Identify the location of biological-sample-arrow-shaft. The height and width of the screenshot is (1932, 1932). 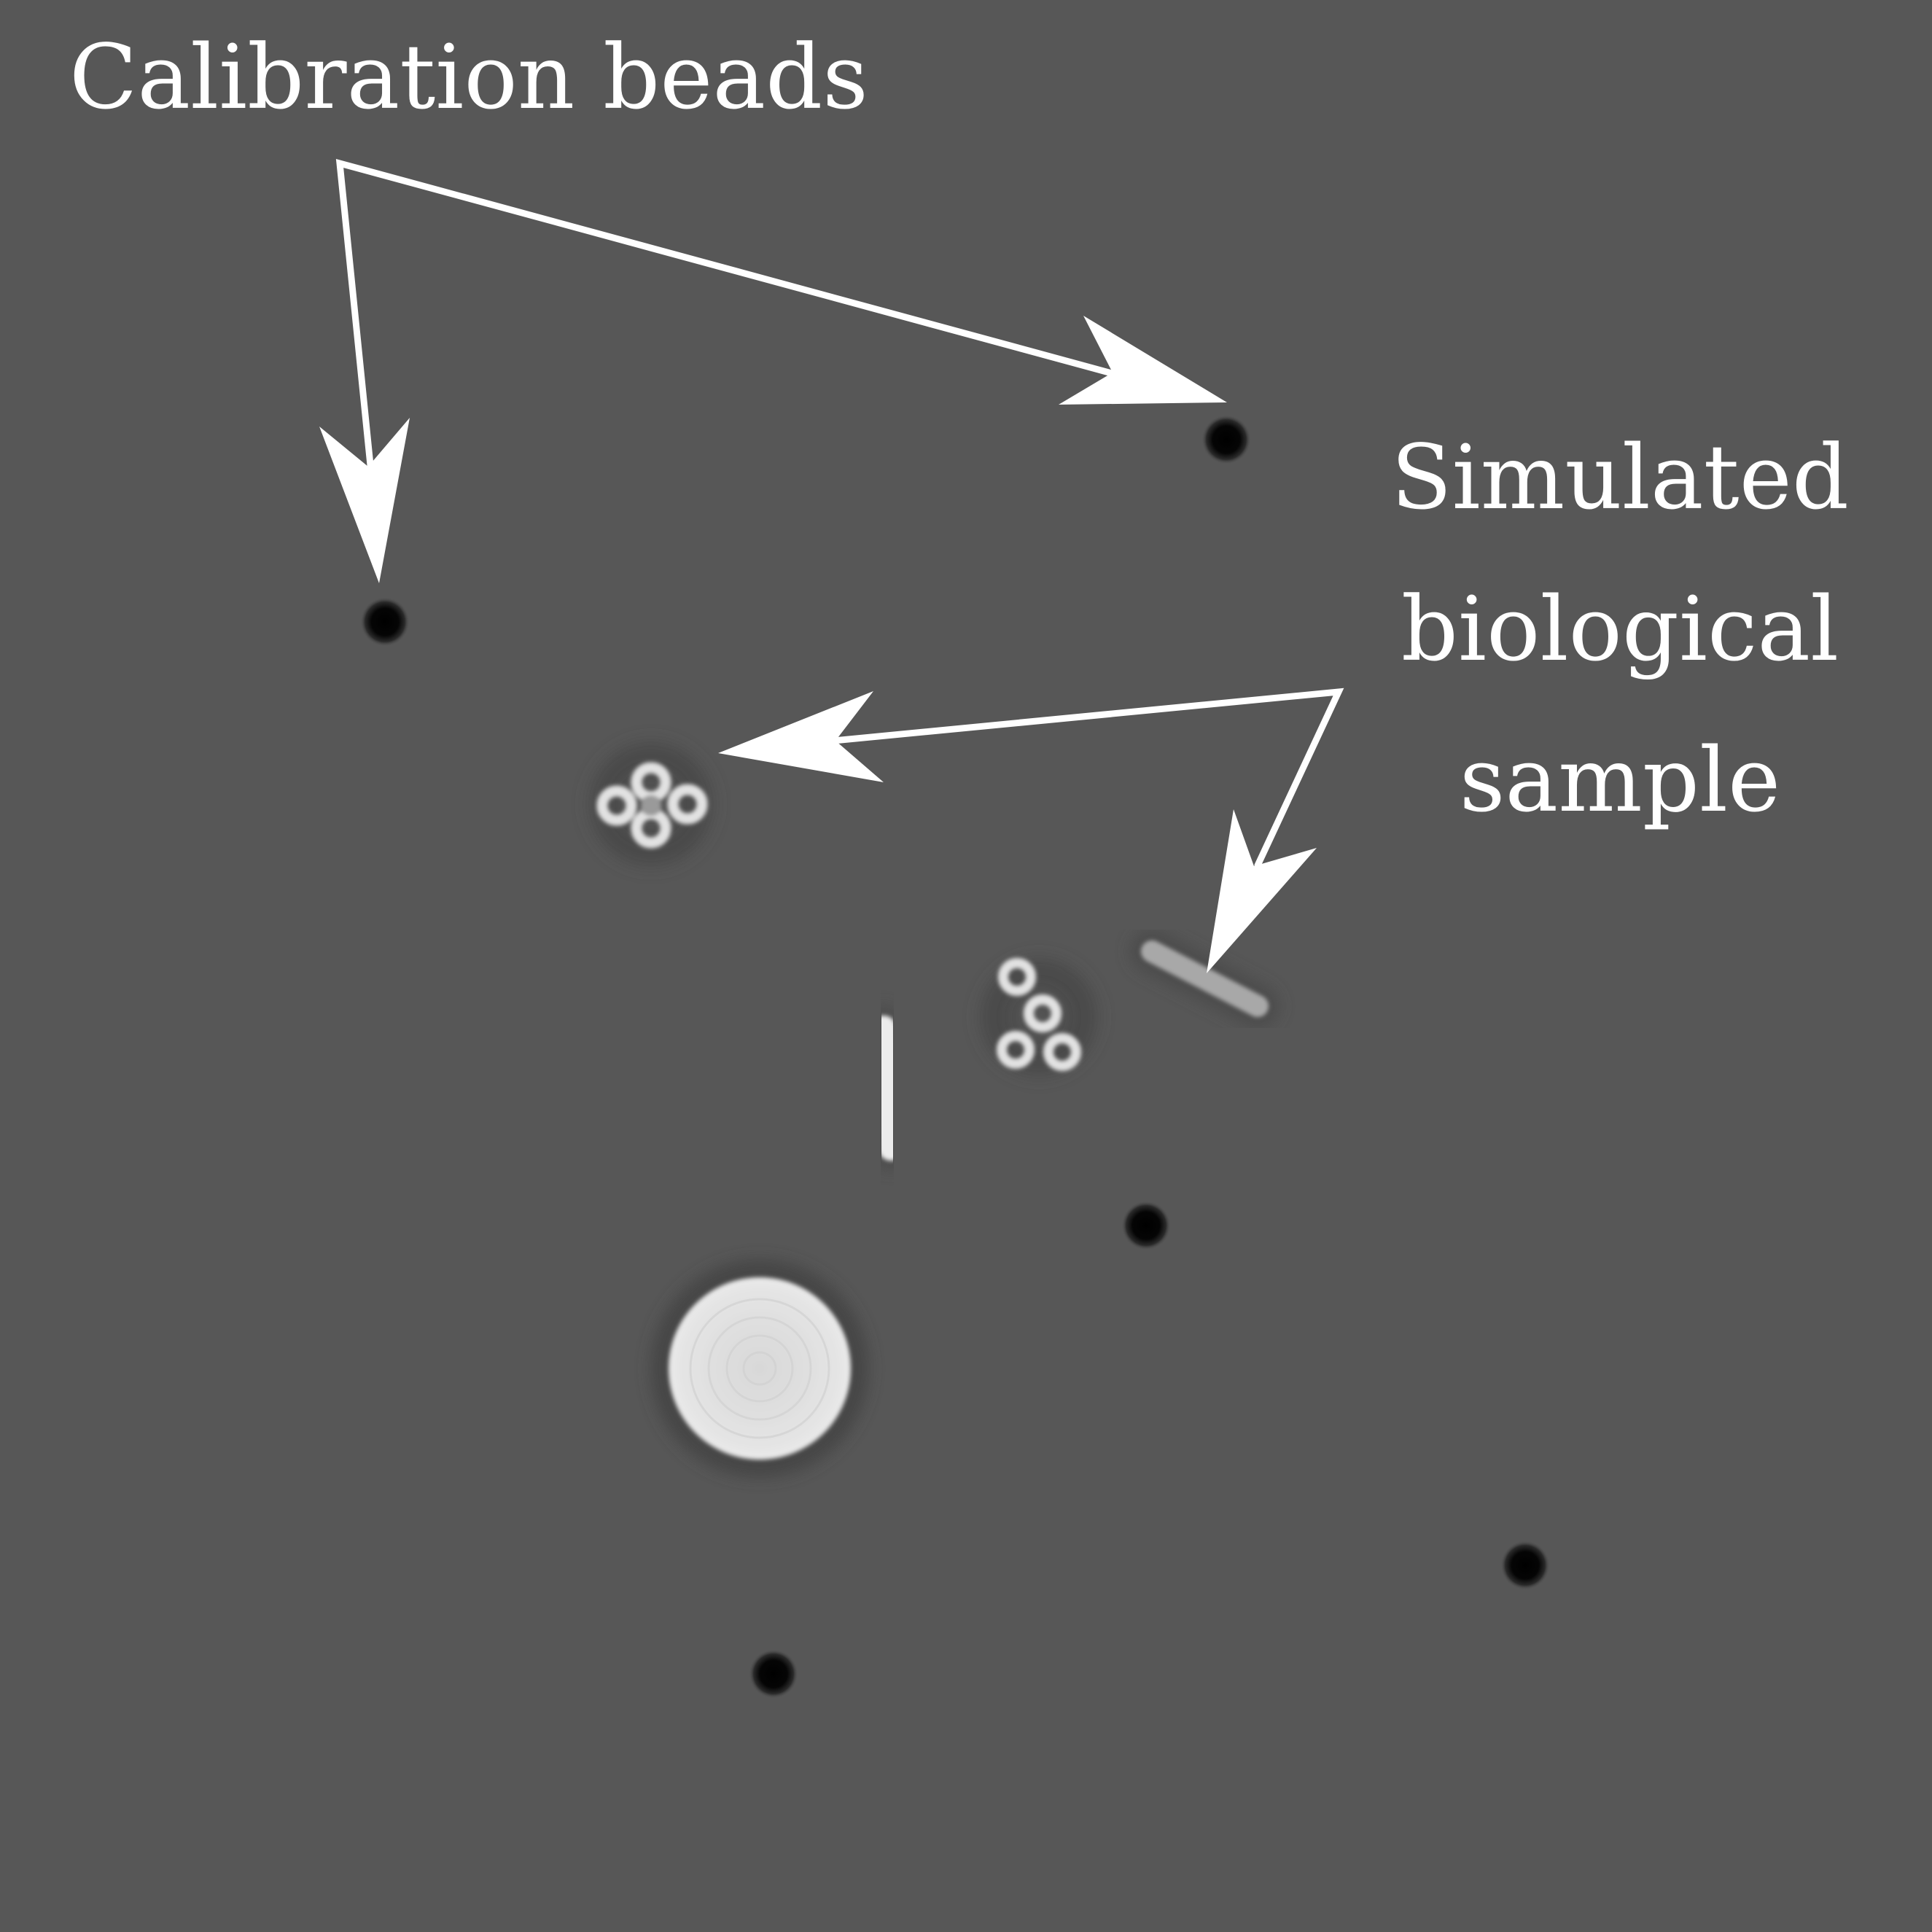
(1087, 778).